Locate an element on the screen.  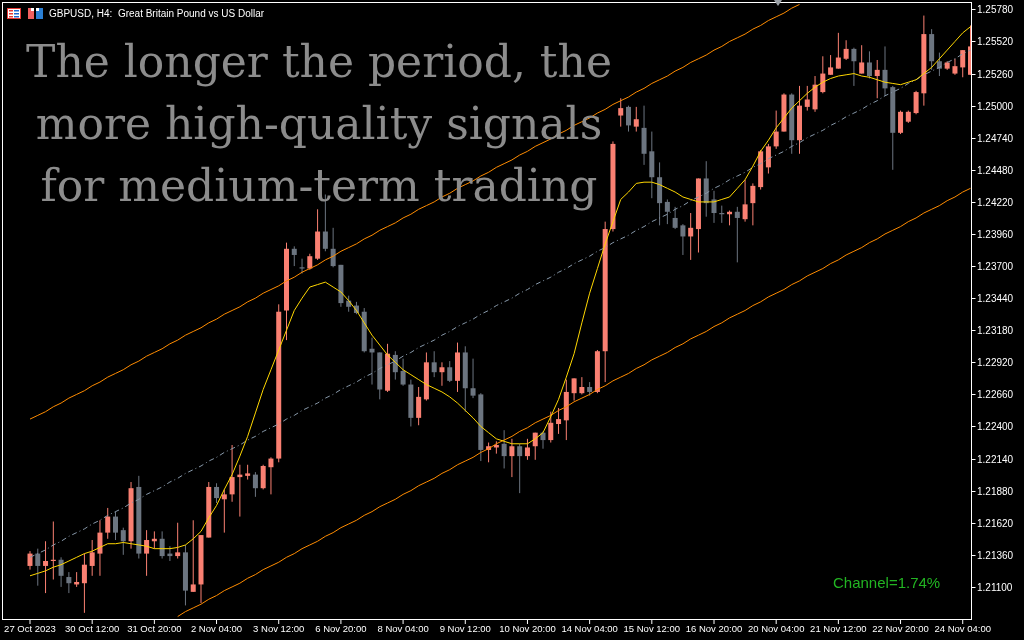
y-tick-label: 1.22660 is located at coordinates (995, 394).